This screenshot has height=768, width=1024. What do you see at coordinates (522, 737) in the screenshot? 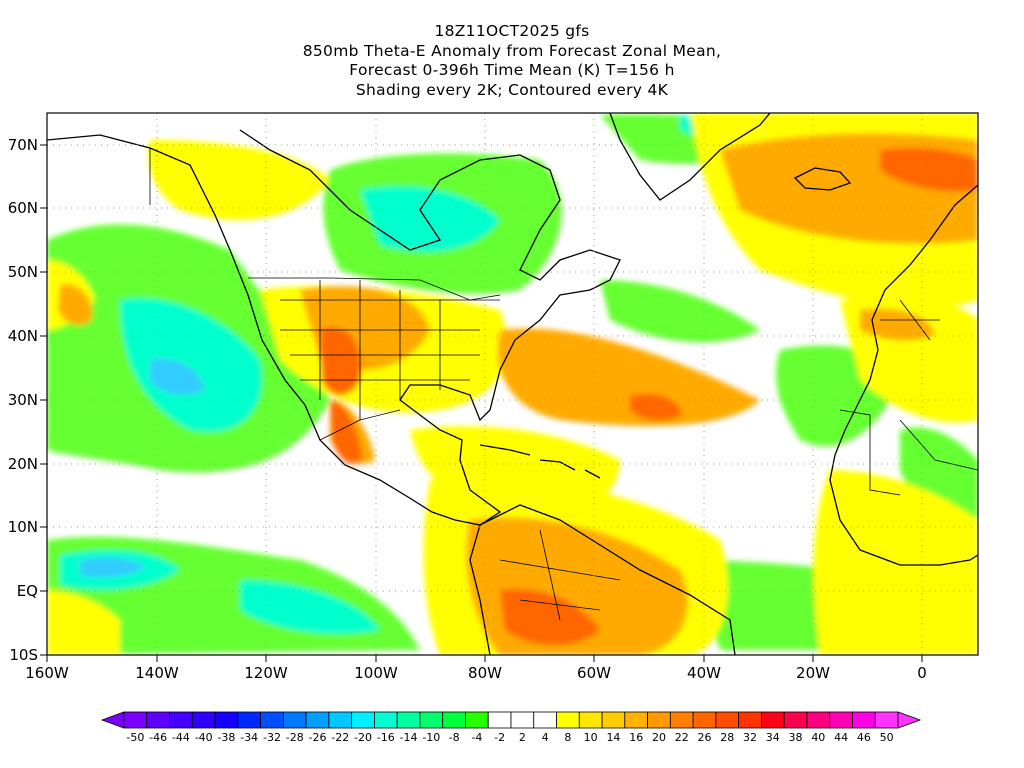
I see `legend-label: 2` at bounding box center [522, 737].